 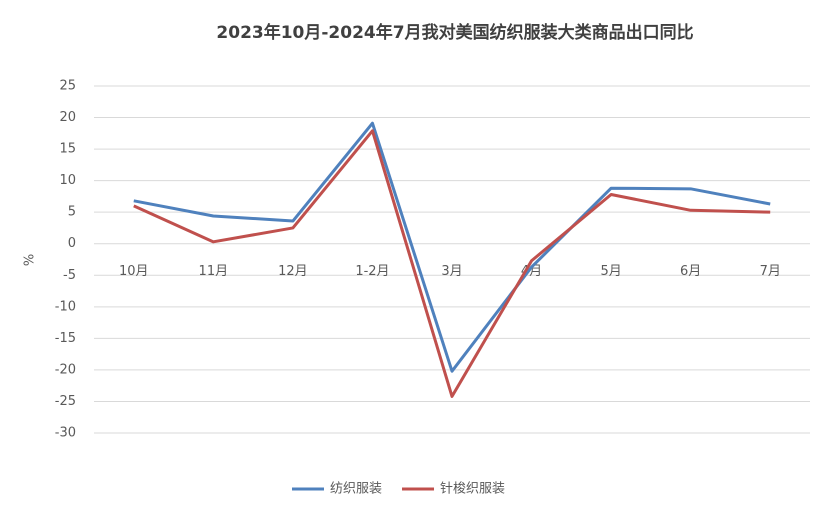 I want to click on y-tick-label: -5, so click(x=69, y=275).